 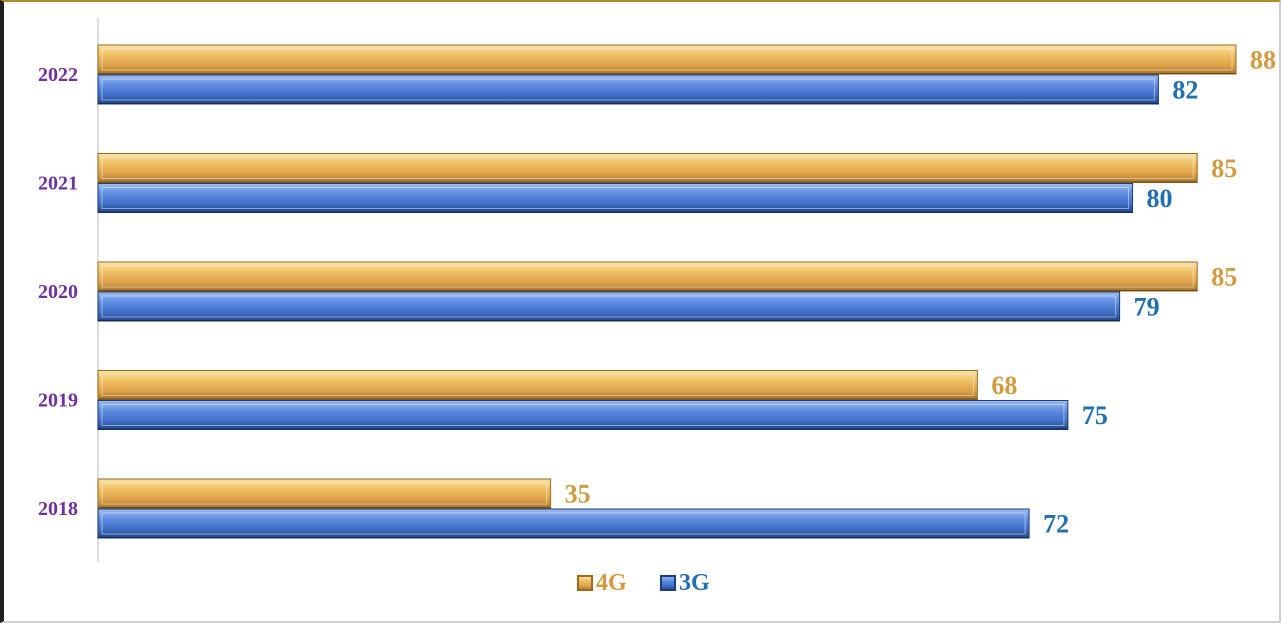 What do you see at coordinates (324, 493) in the screenshot?
I see `bar-4g-2018` at bounding box center [324, 493].